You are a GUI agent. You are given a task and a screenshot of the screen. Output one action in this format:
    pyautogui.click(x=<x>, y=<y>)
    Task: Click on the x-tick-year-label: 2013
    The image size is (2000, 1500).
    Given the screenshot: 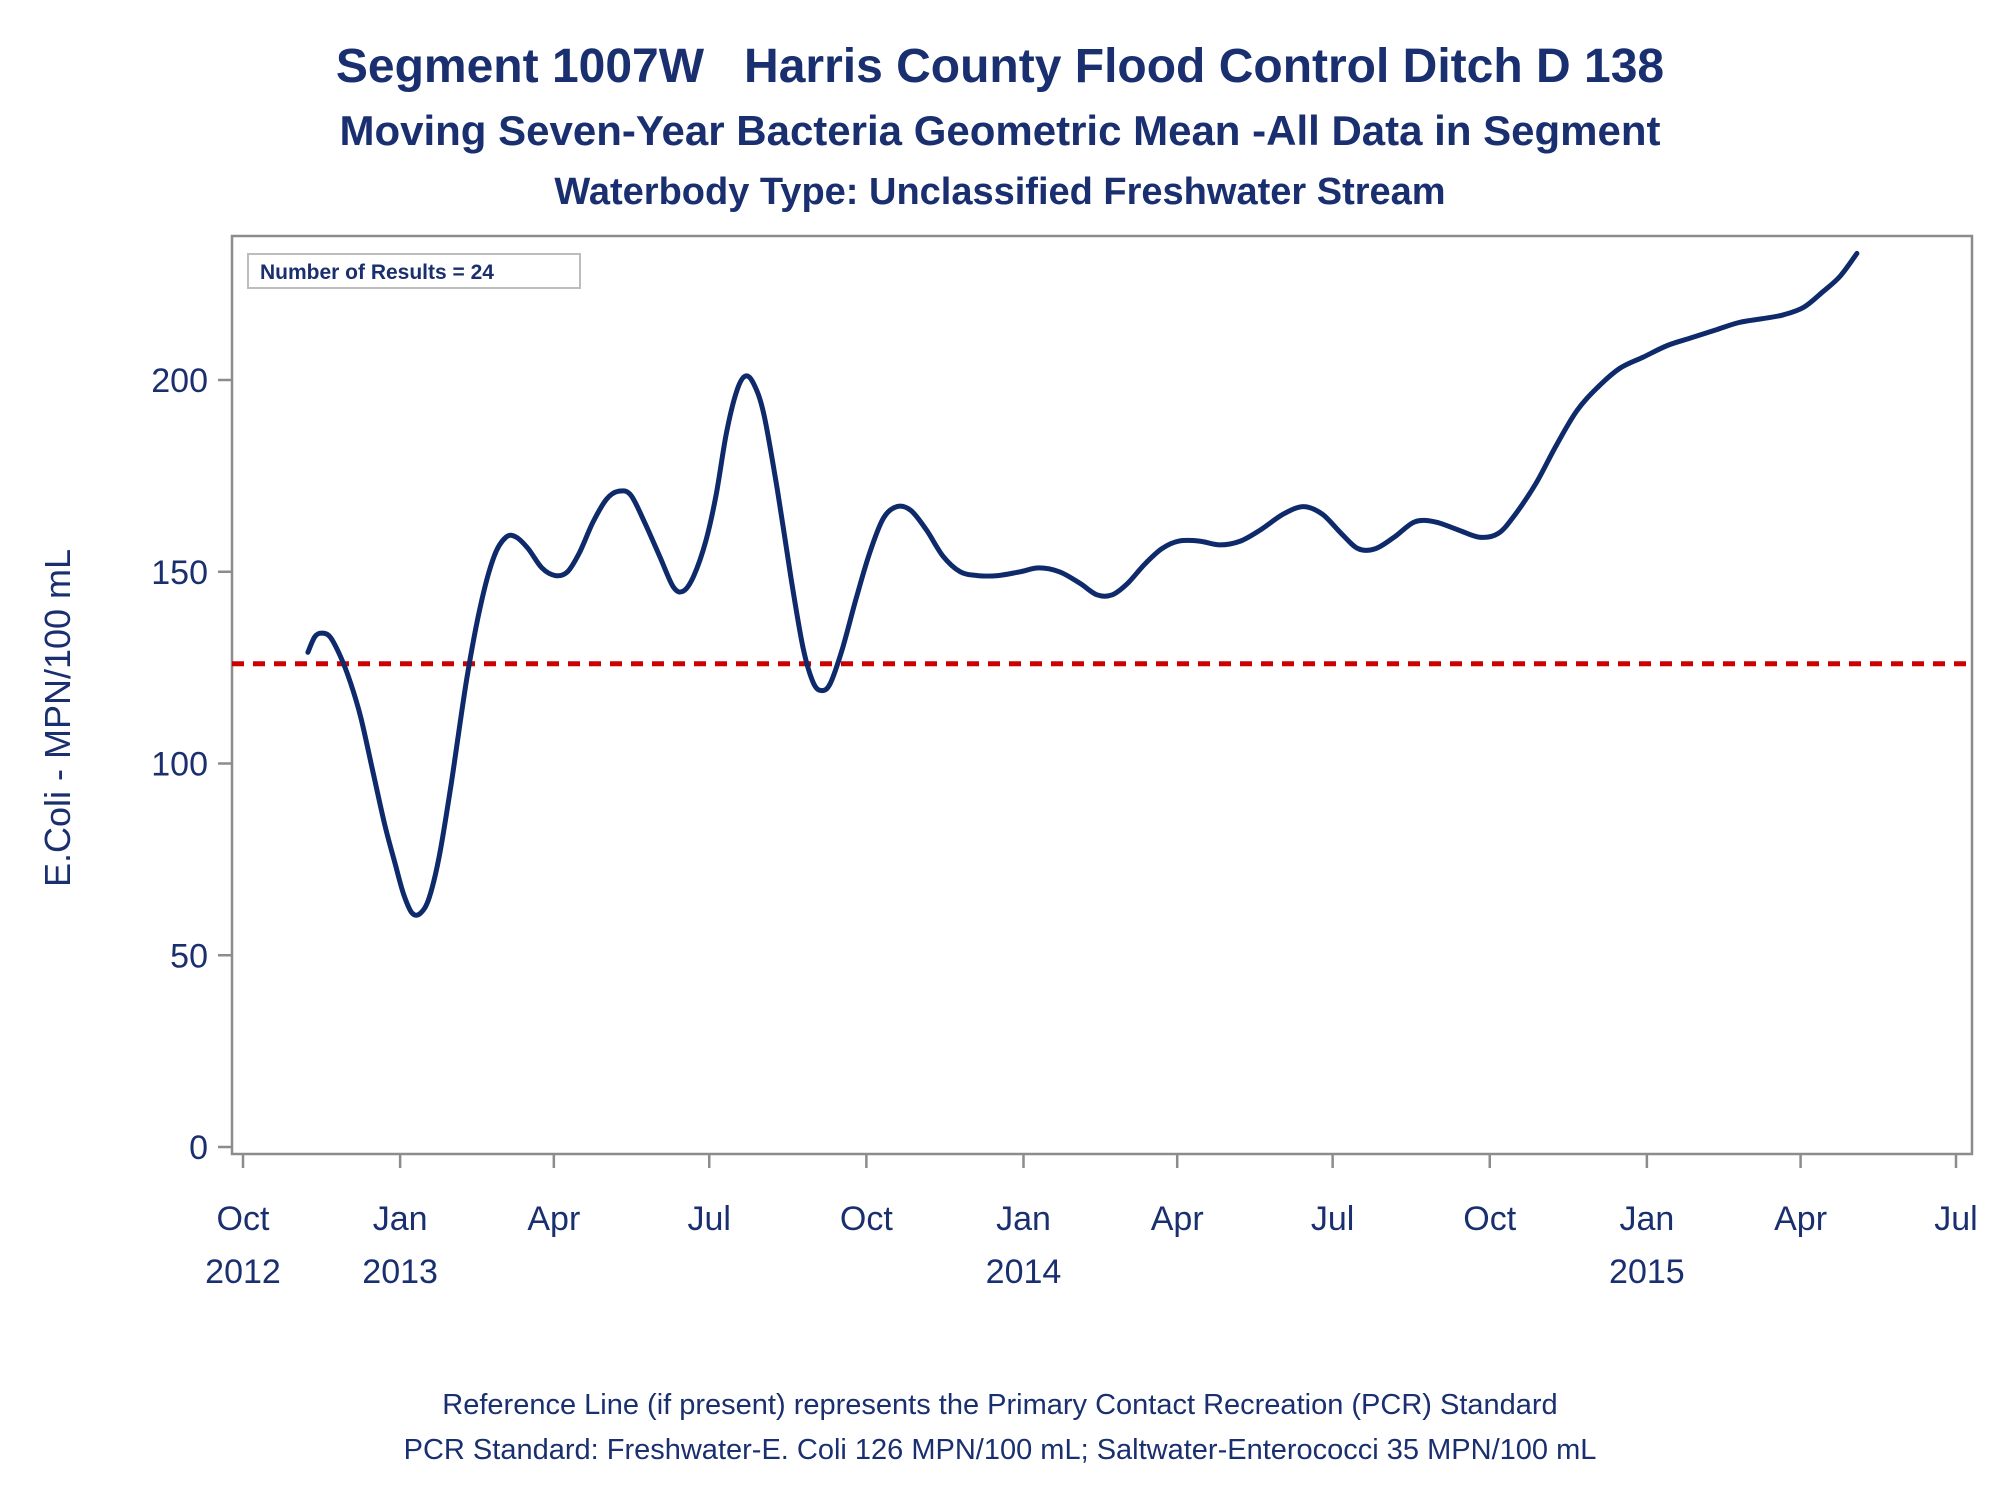 What is the action you would take?
    pyautogui.click(x=400, y=1272)
    